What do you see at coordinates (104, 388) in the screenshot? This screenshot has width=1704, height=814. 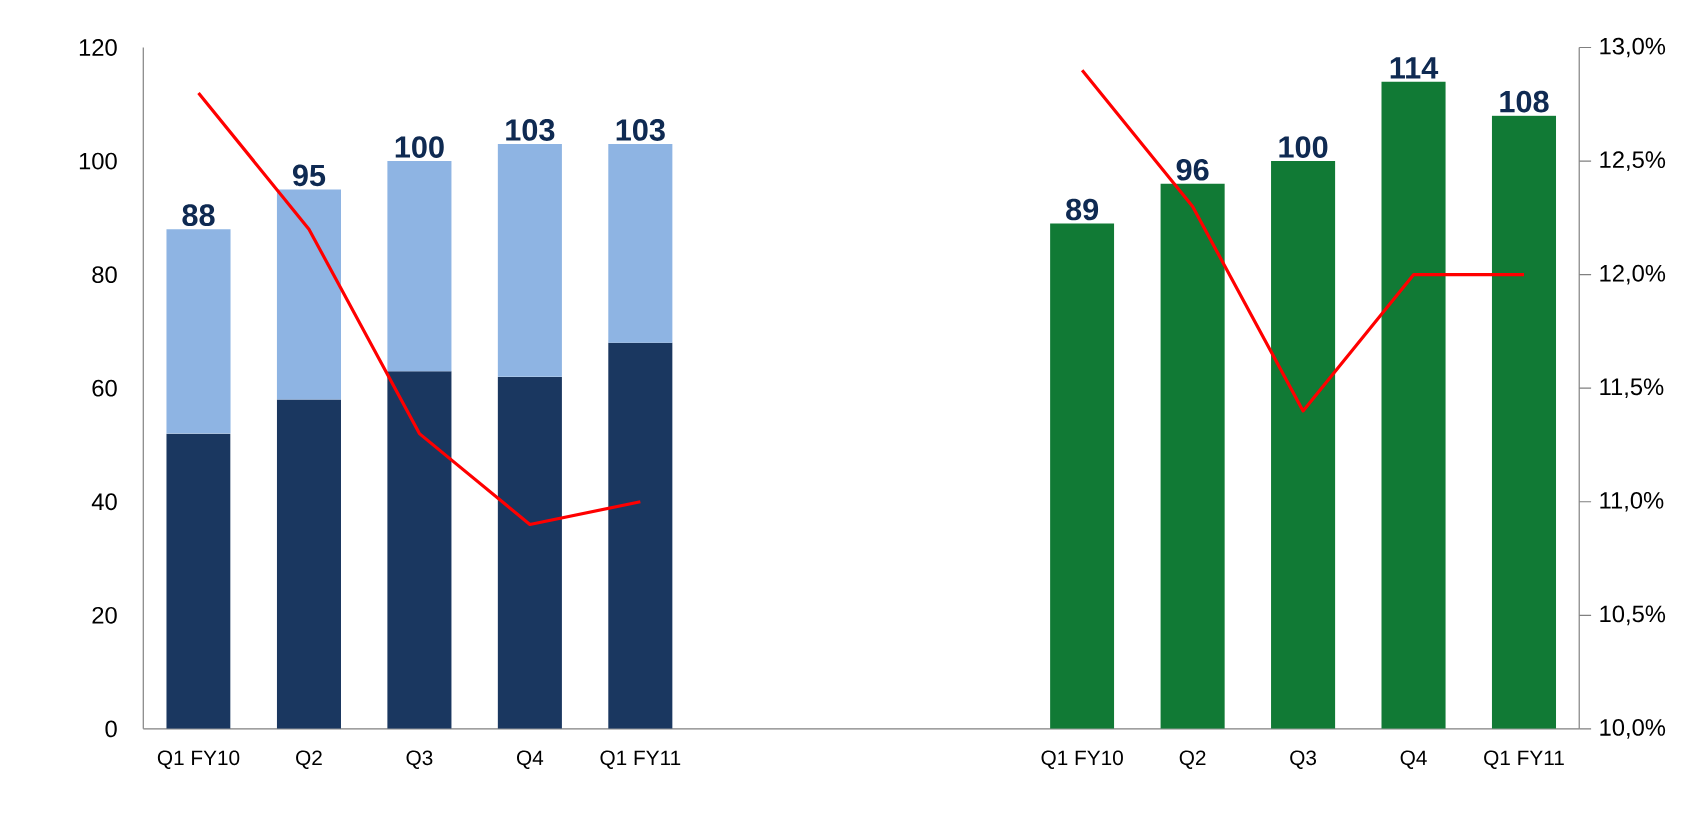 I see `y-tick-label: 60` at bounding box center [104, 388].